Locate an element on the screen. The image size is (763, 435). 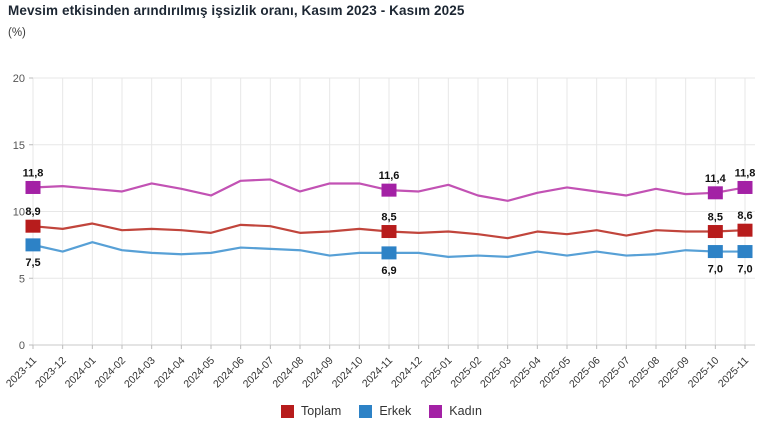
y-tick-label: 15 is located at coordinates (19, 146).